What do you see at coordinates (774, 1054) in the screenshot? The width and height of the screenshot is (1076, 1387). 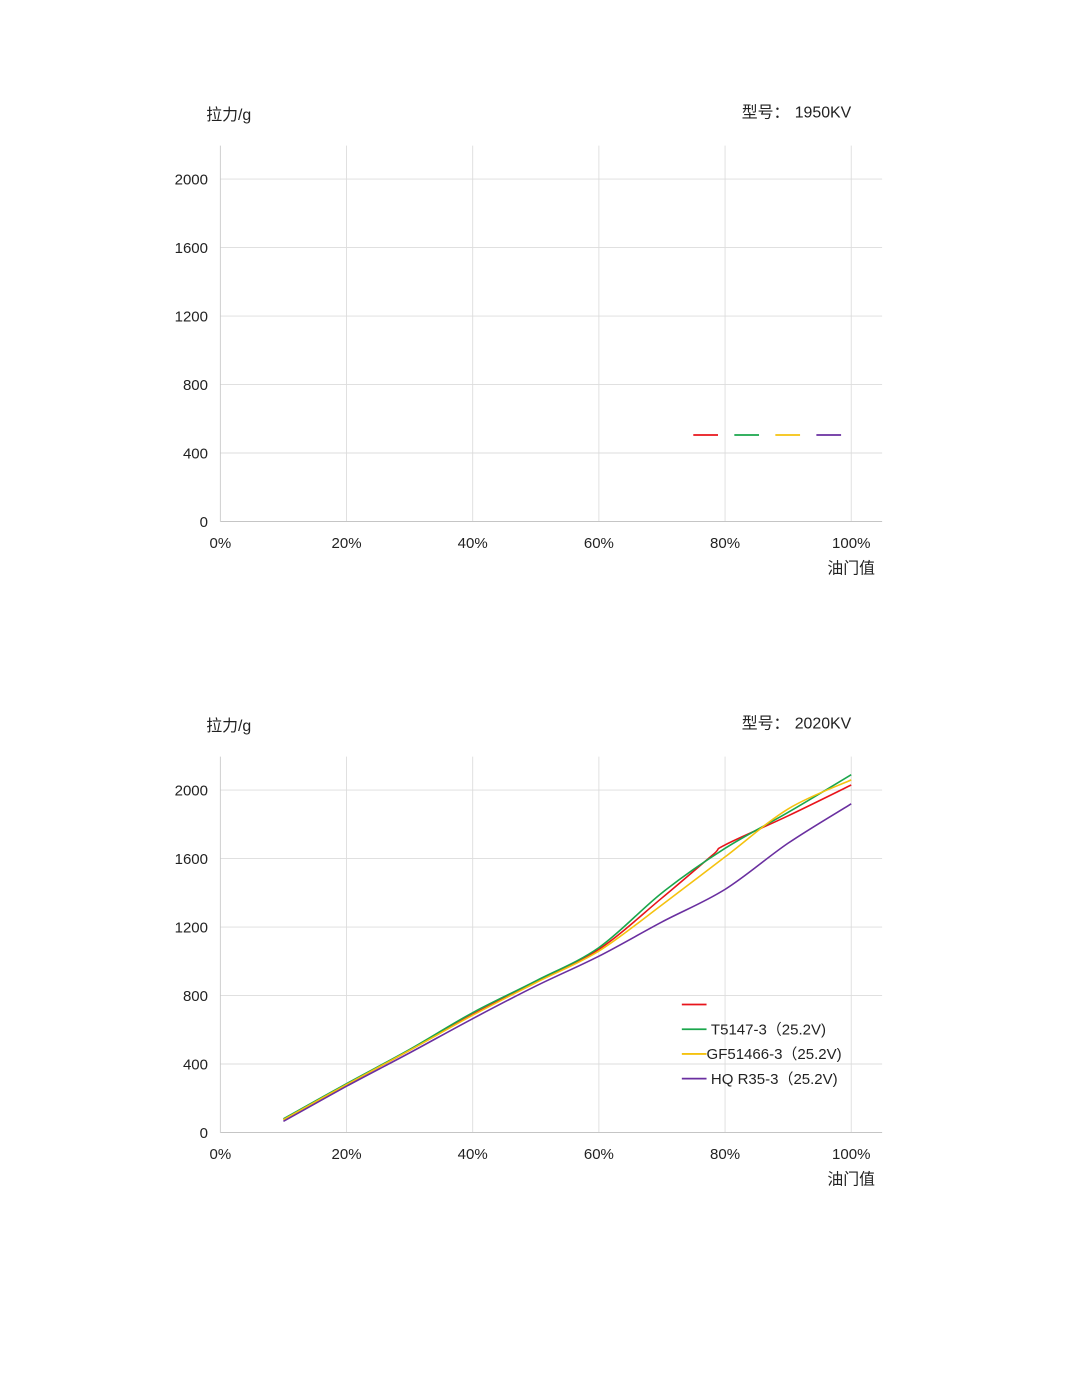 I see `legend-label-2: GF51466-3（25.2V)` at bounding box center [774, 1054].